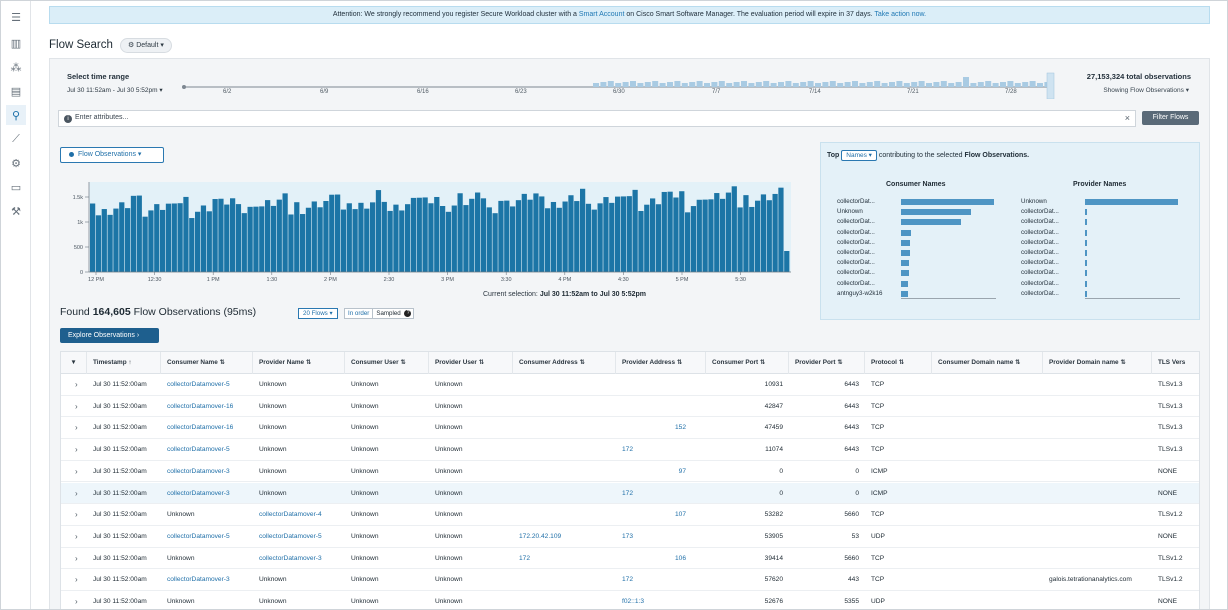  Describe the element at coordinates (680, 558) in the screenshot. I see `cell-paddr: 106` at that location.